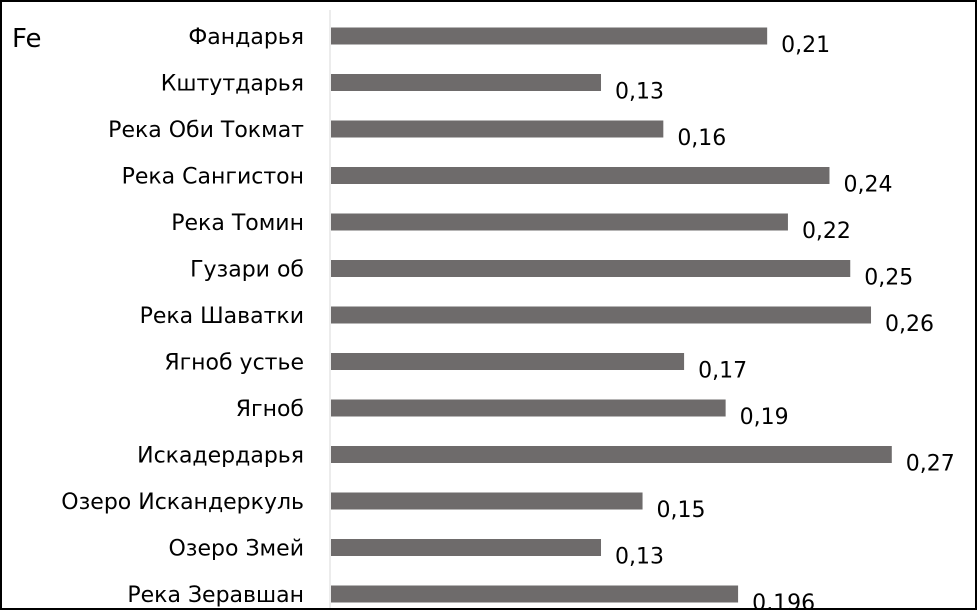 Image resolution: width=977 pixels, height=610 pixels. I want to click on category-label: Река Шаватки, so click(222, 316).